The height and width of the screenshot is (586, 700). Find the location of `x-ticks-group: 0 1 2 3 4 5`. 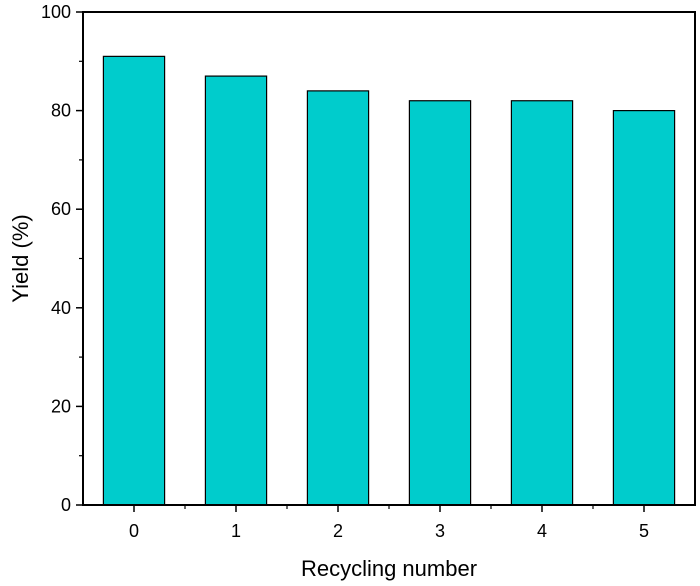

x-ticks-group: 0 1 2 3 4 5 is located at coordinates (389, 523).